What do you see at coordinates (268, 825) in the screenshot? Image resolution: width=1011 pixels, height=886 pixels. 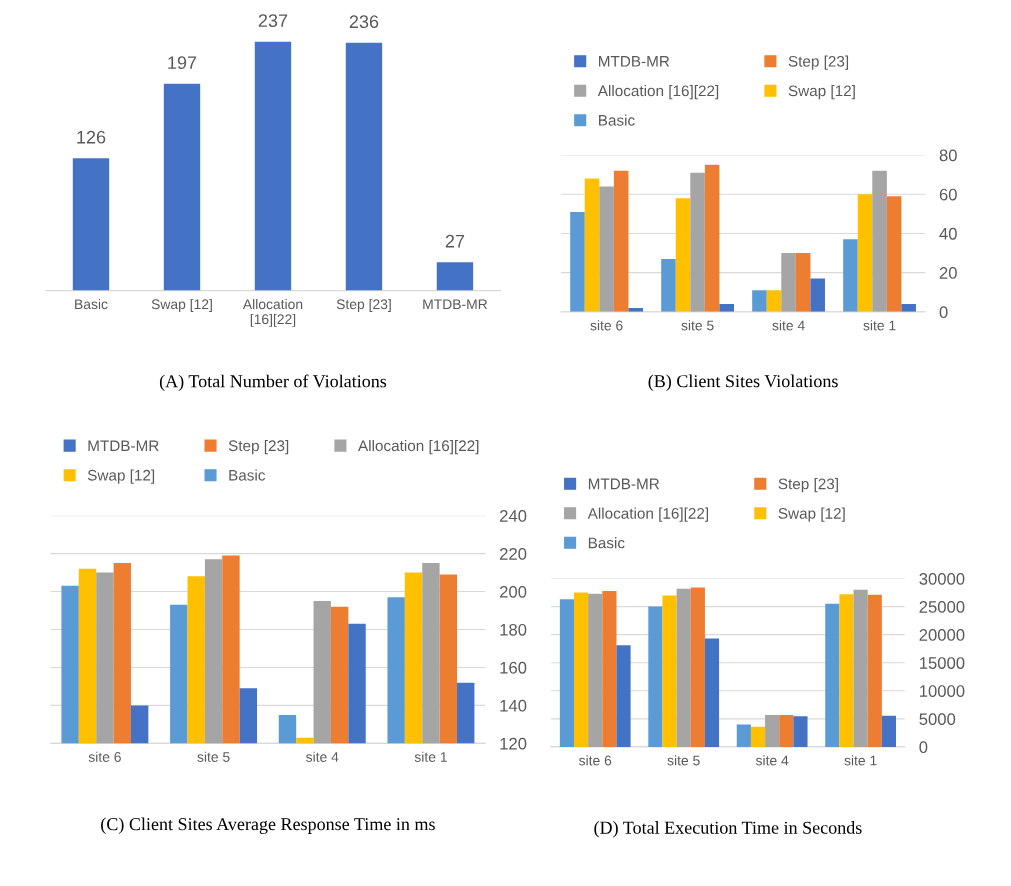 I see `text: (C) Client Sites Average Response Time in ms` at bounding box center [268, 825].